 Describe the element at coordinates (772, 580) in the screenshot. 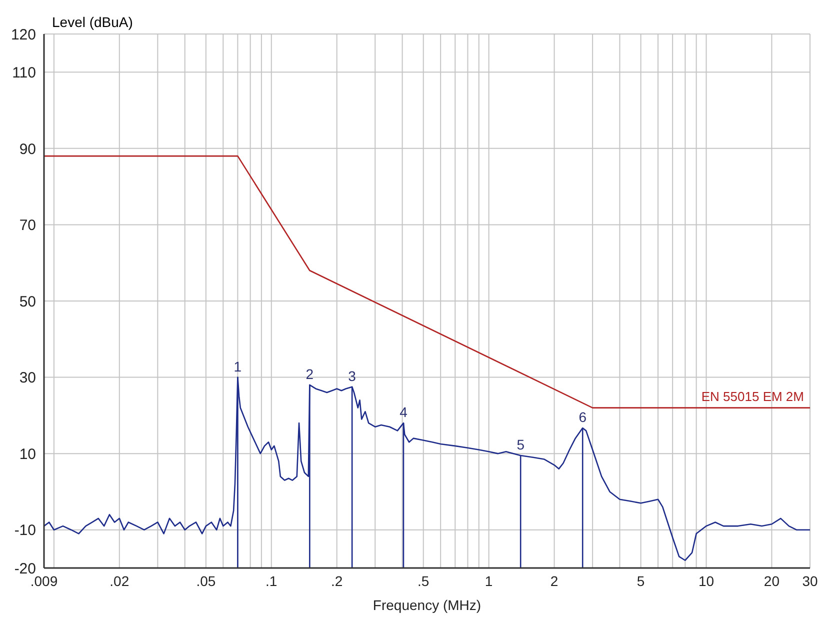

I see `x-tick-label: 20` at that location.